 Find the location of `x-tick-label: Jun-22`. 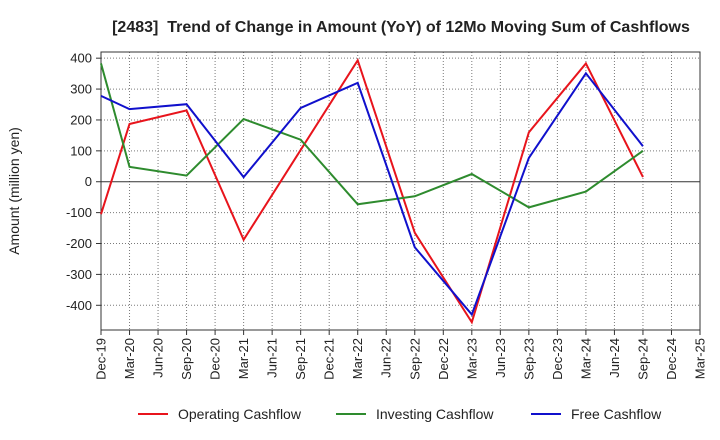

x-tick-label: Jun-22 is located at coordinates (386, 358).